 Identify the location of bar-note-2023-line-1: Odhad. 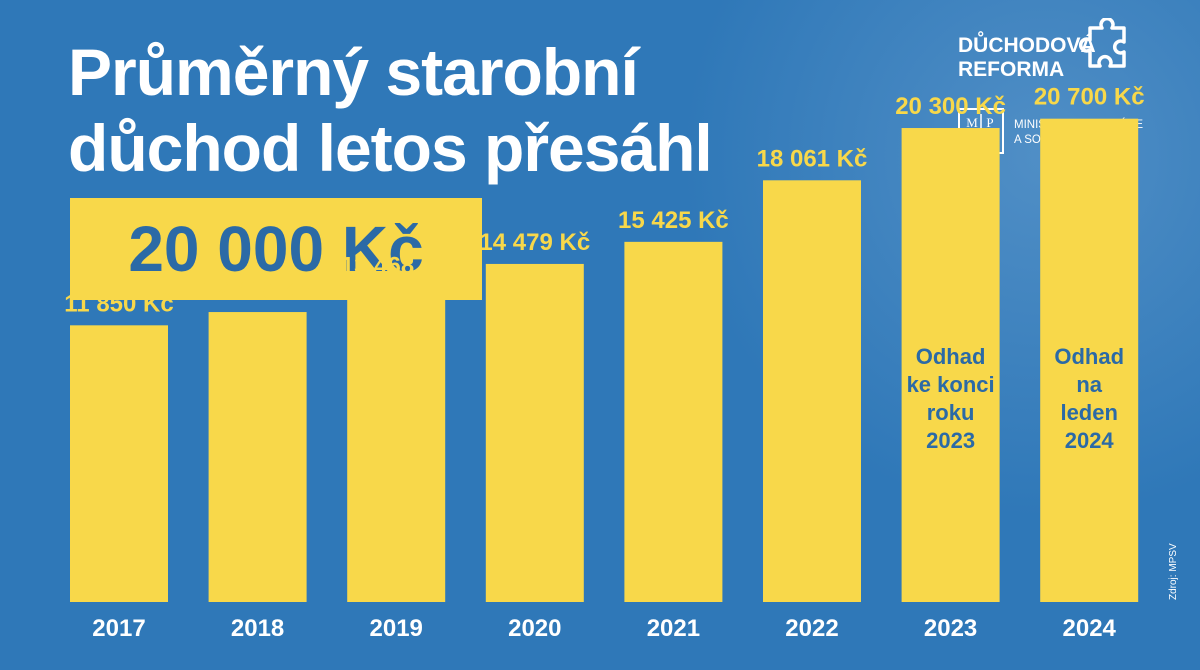
(951, 356).